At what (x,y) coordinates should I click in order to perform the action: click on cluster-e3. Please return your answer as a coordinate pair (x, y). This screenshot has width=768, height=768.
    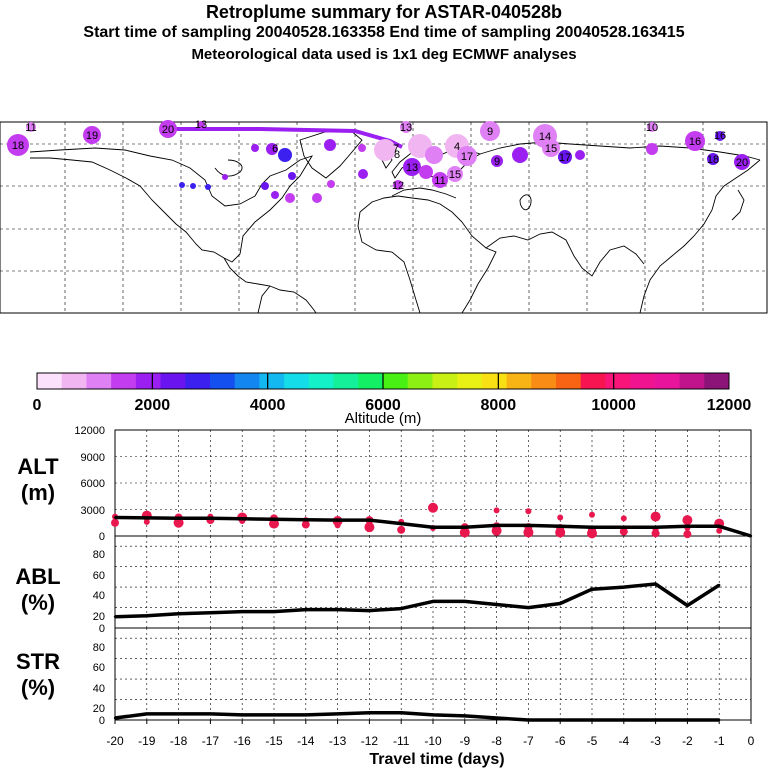
    Looking at the image, I should click on (565, 157).